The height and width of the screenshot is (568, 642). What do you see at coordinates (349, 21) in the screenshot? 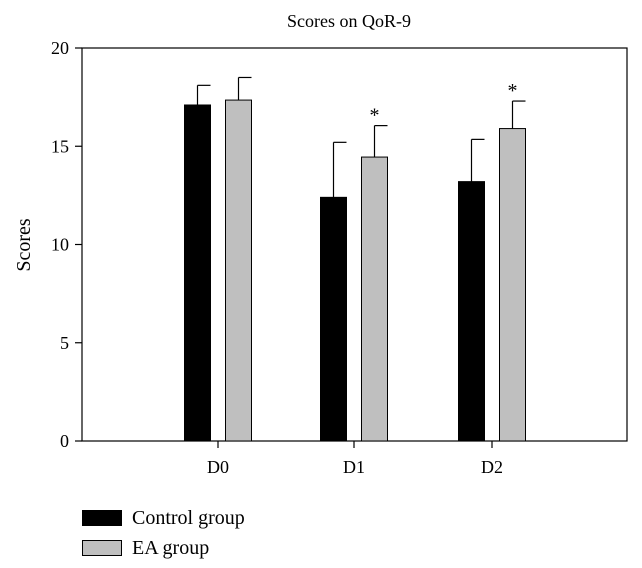
I see `chart-title: Scores on QoR-9` at bounding box center [349, 21].